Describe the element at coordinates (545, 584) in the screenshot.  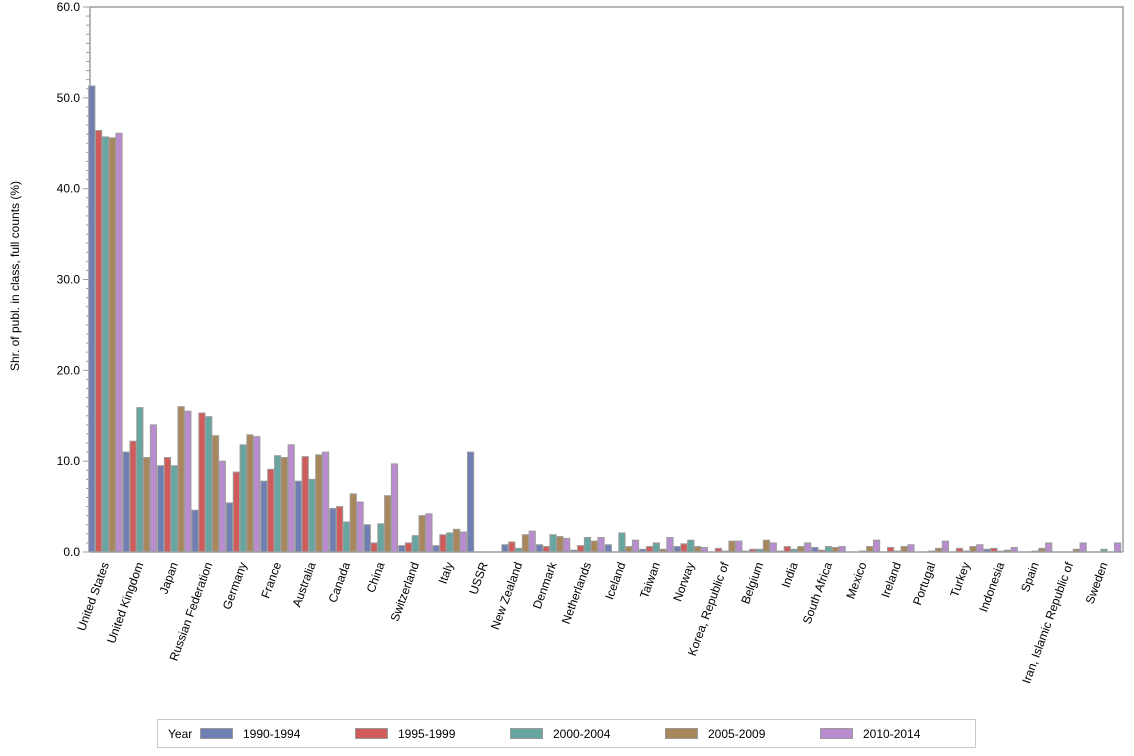
I see `x-tick-label: Denmark` at that location.